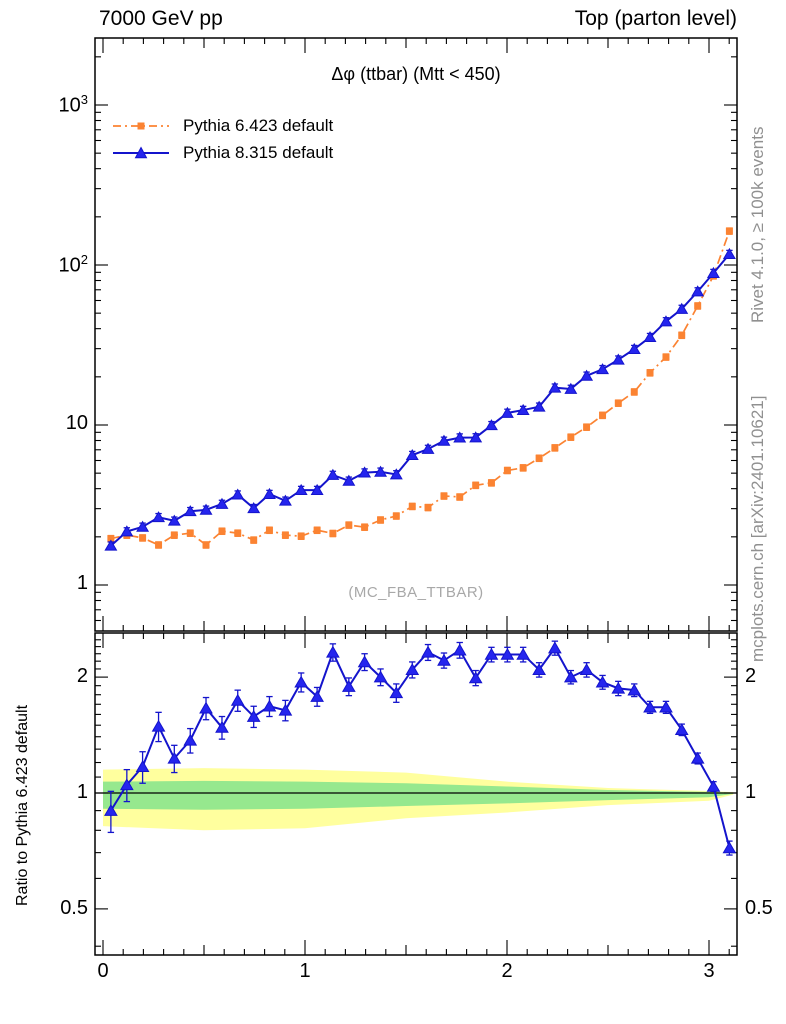 This screenshot has width=786, height=1024. I want to click on band-green, so click(418, 795).